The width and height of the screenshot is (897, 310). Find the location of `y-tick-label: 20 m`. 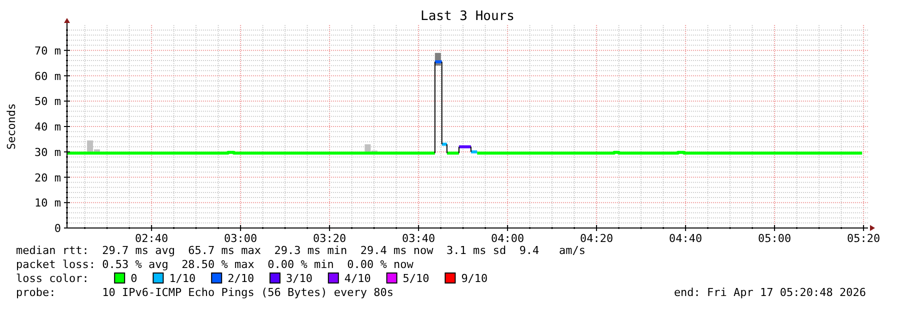

y-tick-label: 20 m is located at coordinates (48, 177).